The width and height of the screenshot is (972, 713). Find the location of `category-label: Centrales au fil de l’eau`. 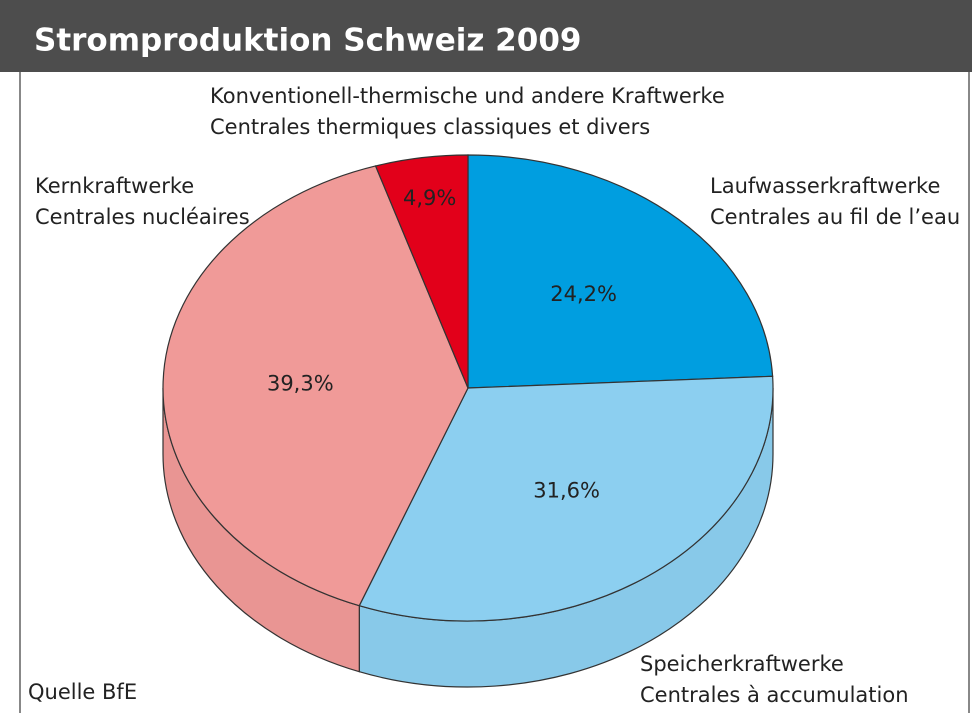

category-label: Centrales au fil de l’eau is located at coordinates (835, 217).